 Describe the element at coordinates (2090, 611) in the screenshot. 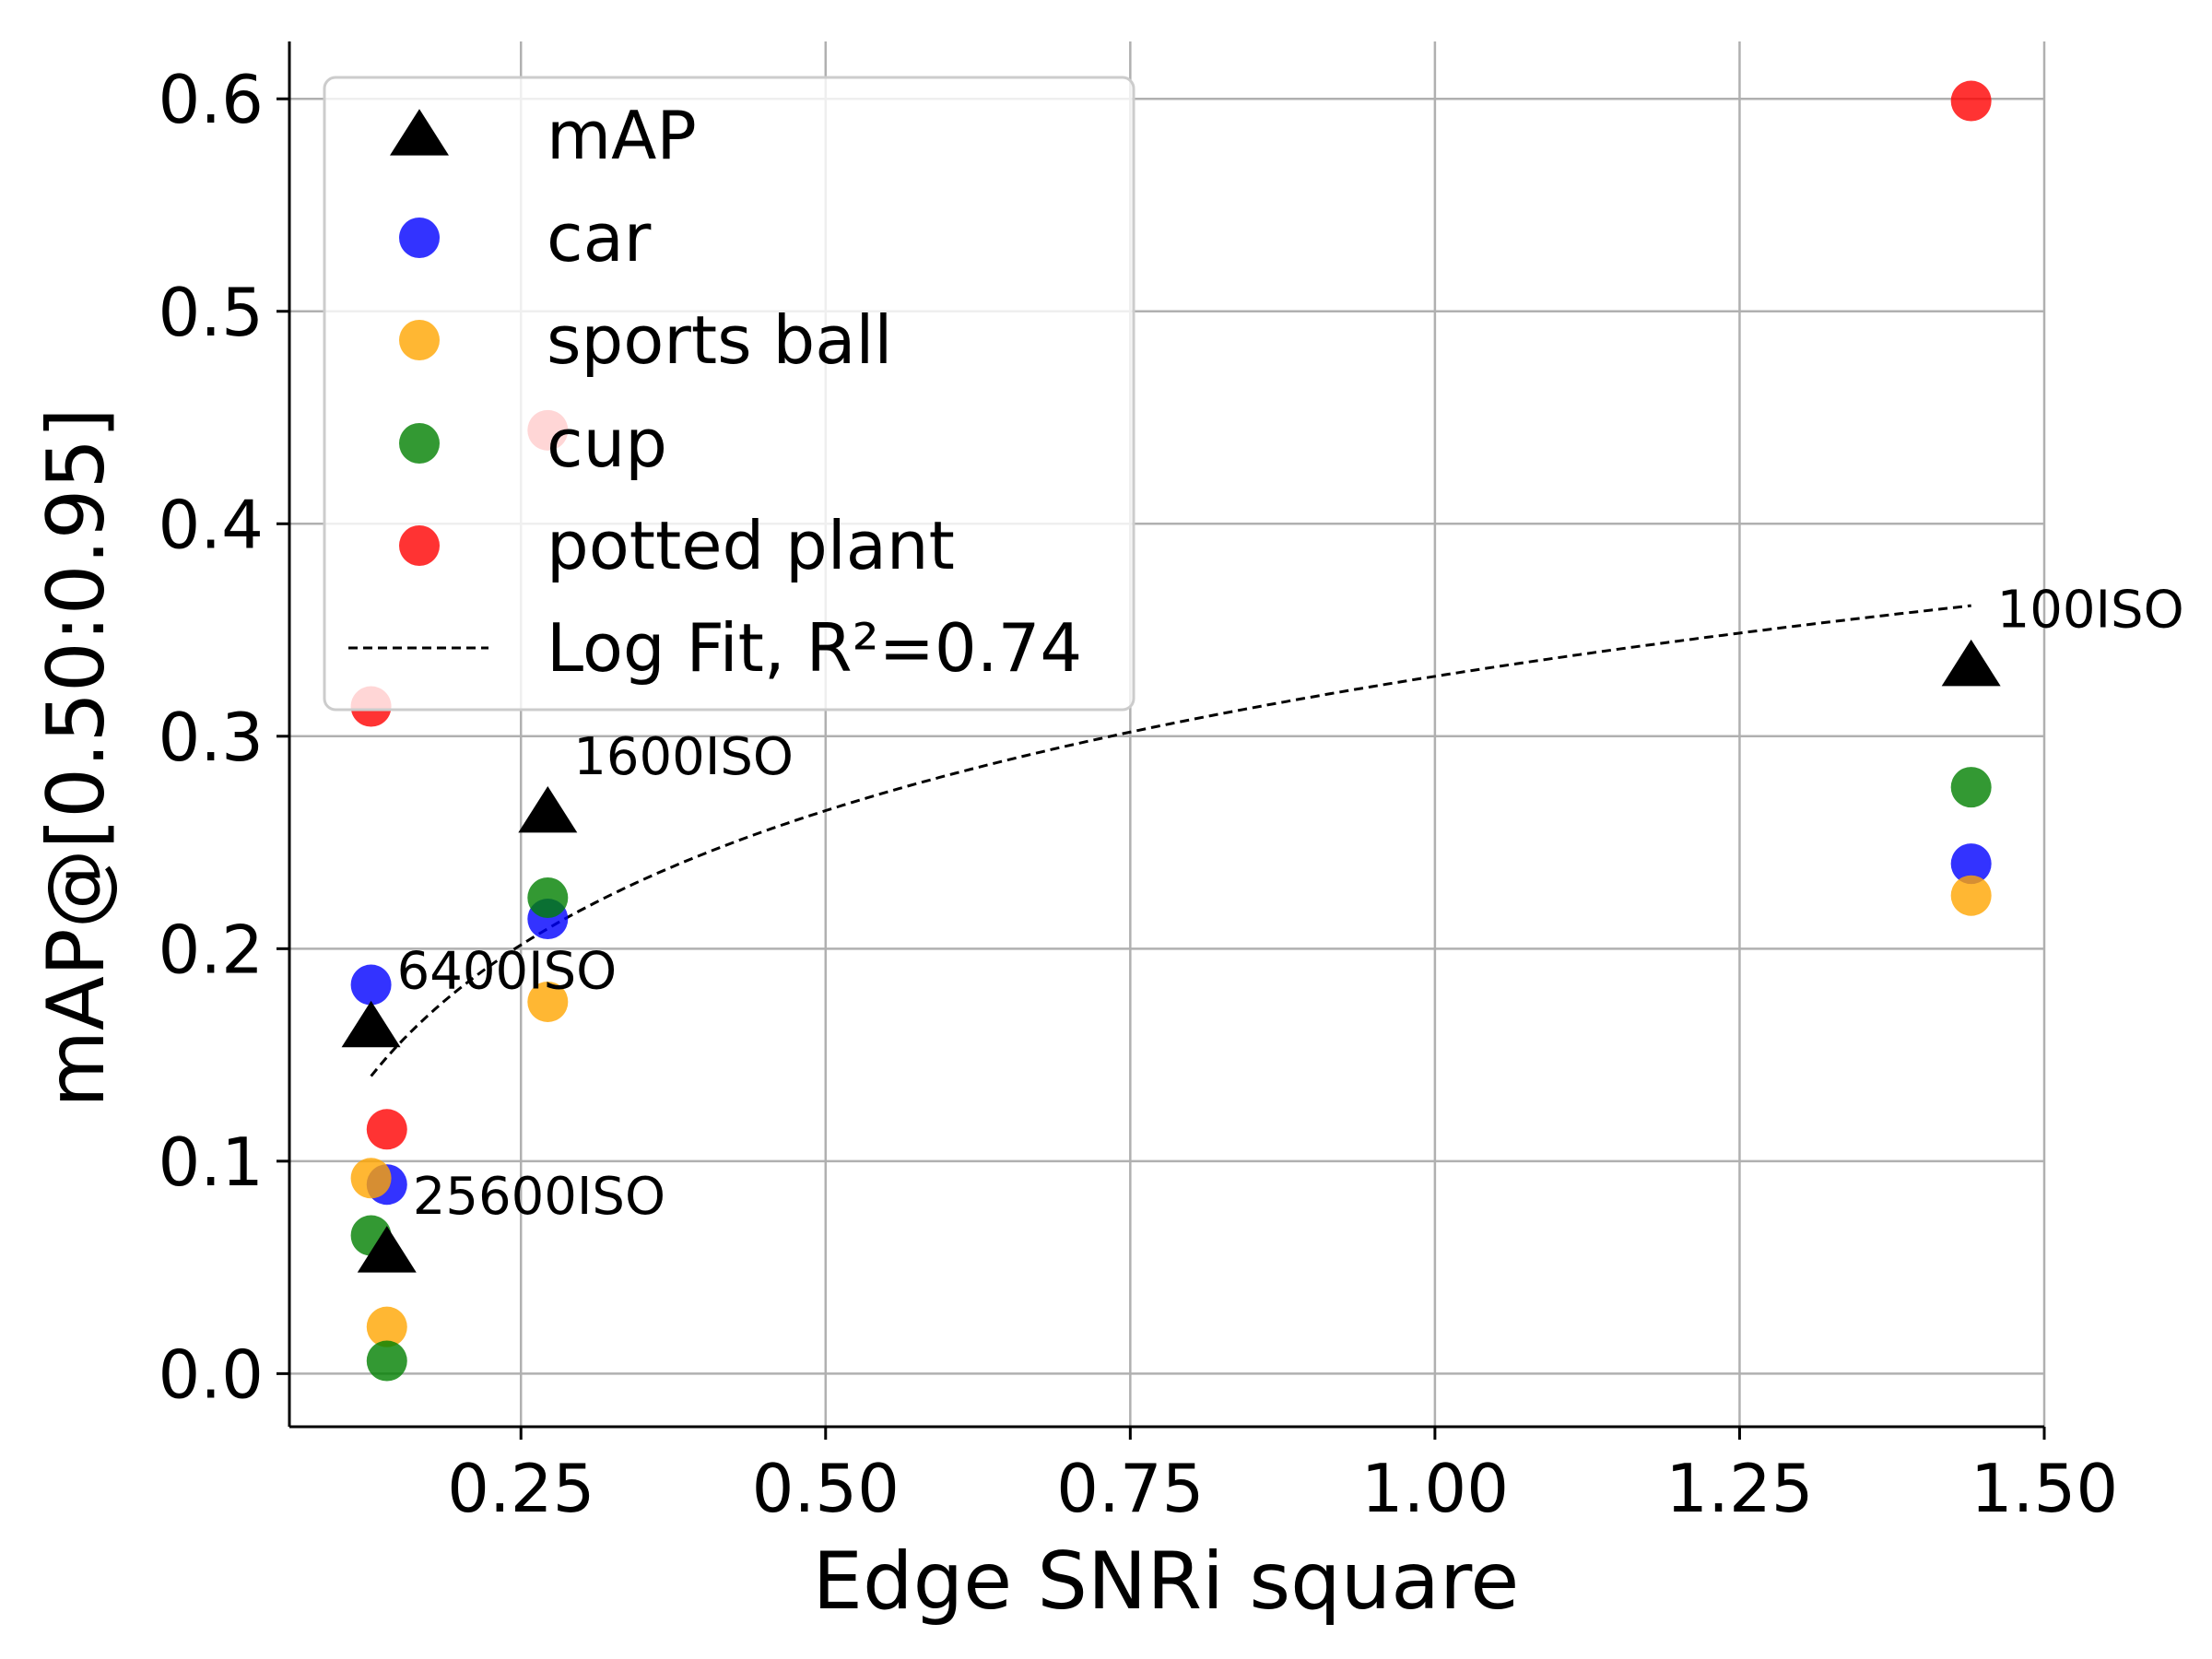

I see `annotation-label: 100ISO` at that location.